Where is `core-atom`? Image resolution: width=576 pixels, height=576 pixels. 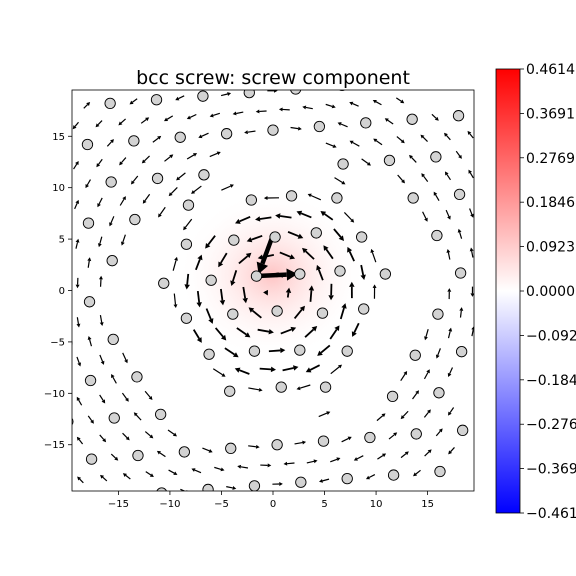
core-atom is located at coordinates (300, 274).